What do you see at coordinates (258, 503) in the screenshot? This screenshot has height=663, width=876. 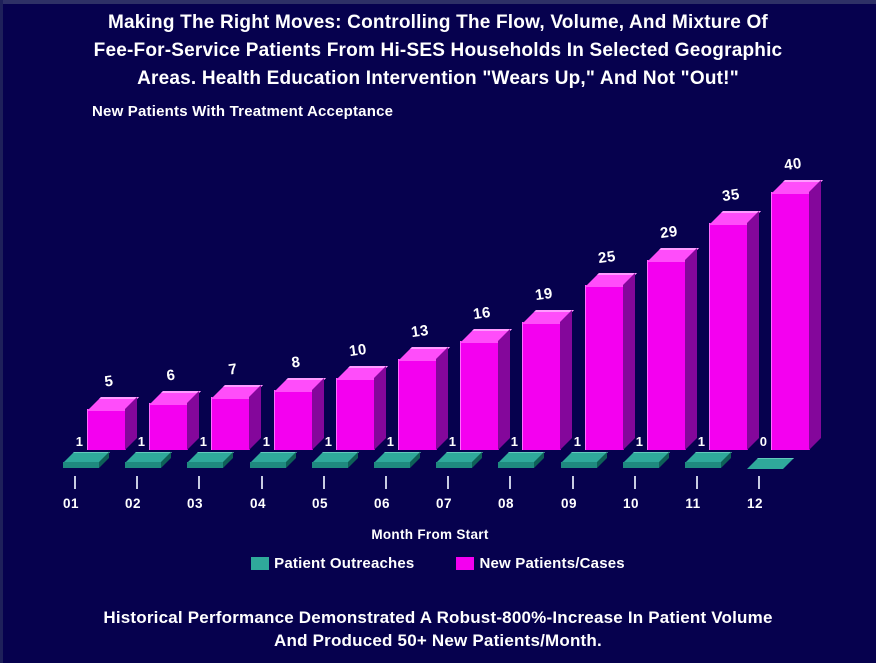 I see `x-axis-label: 04` at bounding box center [258, 503].